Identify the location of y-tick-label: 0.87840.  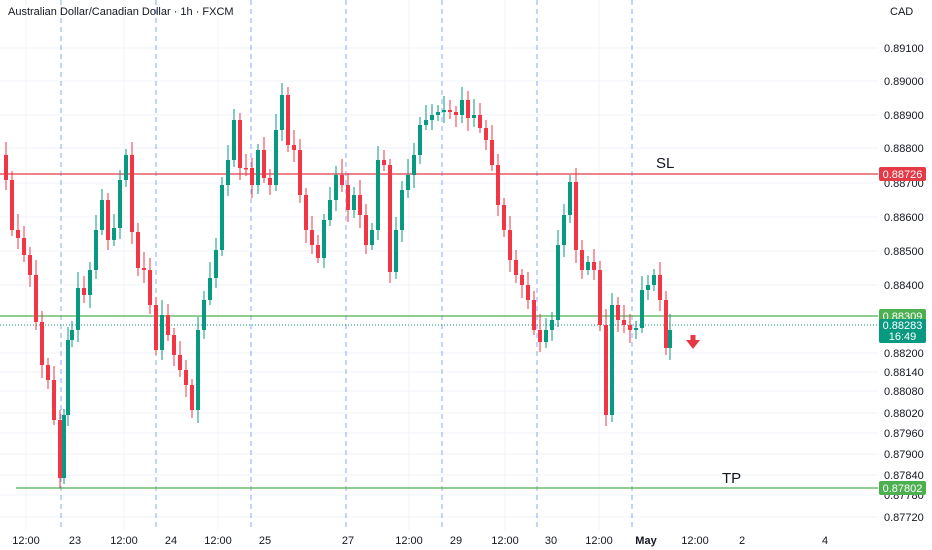
(904, 476).